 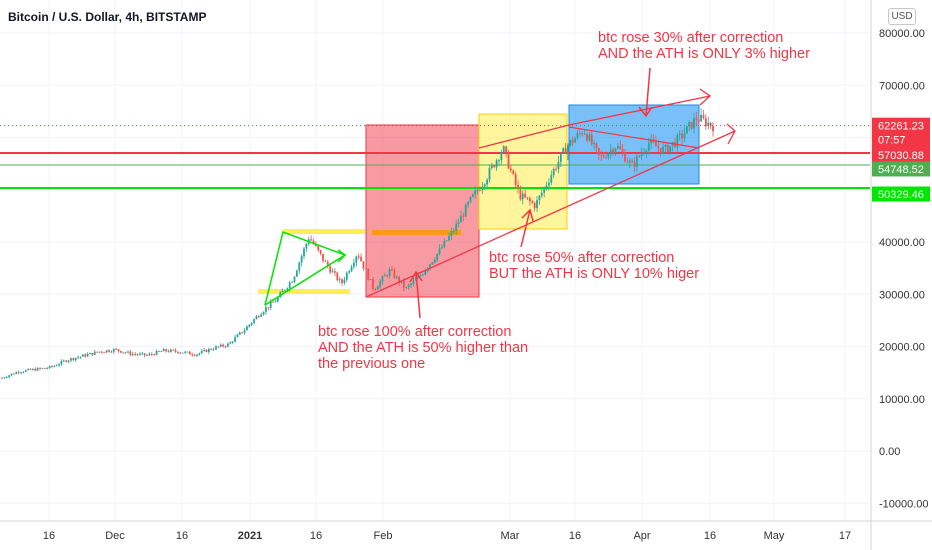 I want to click on x-tick-label: 16, so click(x=182, y=536).